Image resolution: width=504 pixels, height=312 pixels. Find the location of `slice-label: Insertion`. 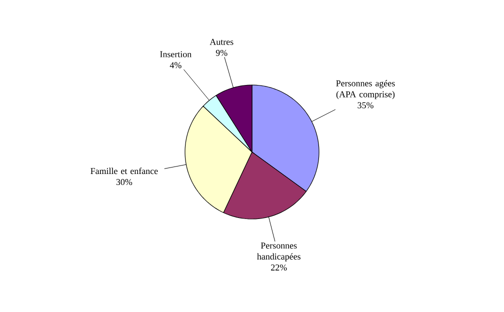

slice-label: Insertion is located at coordinates (176, 54).